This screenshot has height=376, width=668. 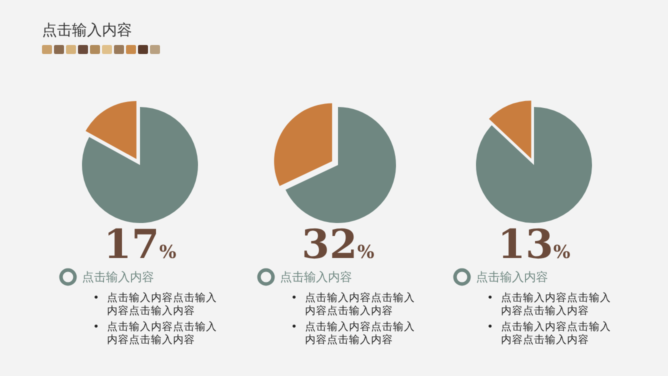 What do you see at coordinates (534, 244) in the screenshot?
I see `text: 13%` at bounding box center [534, 244].